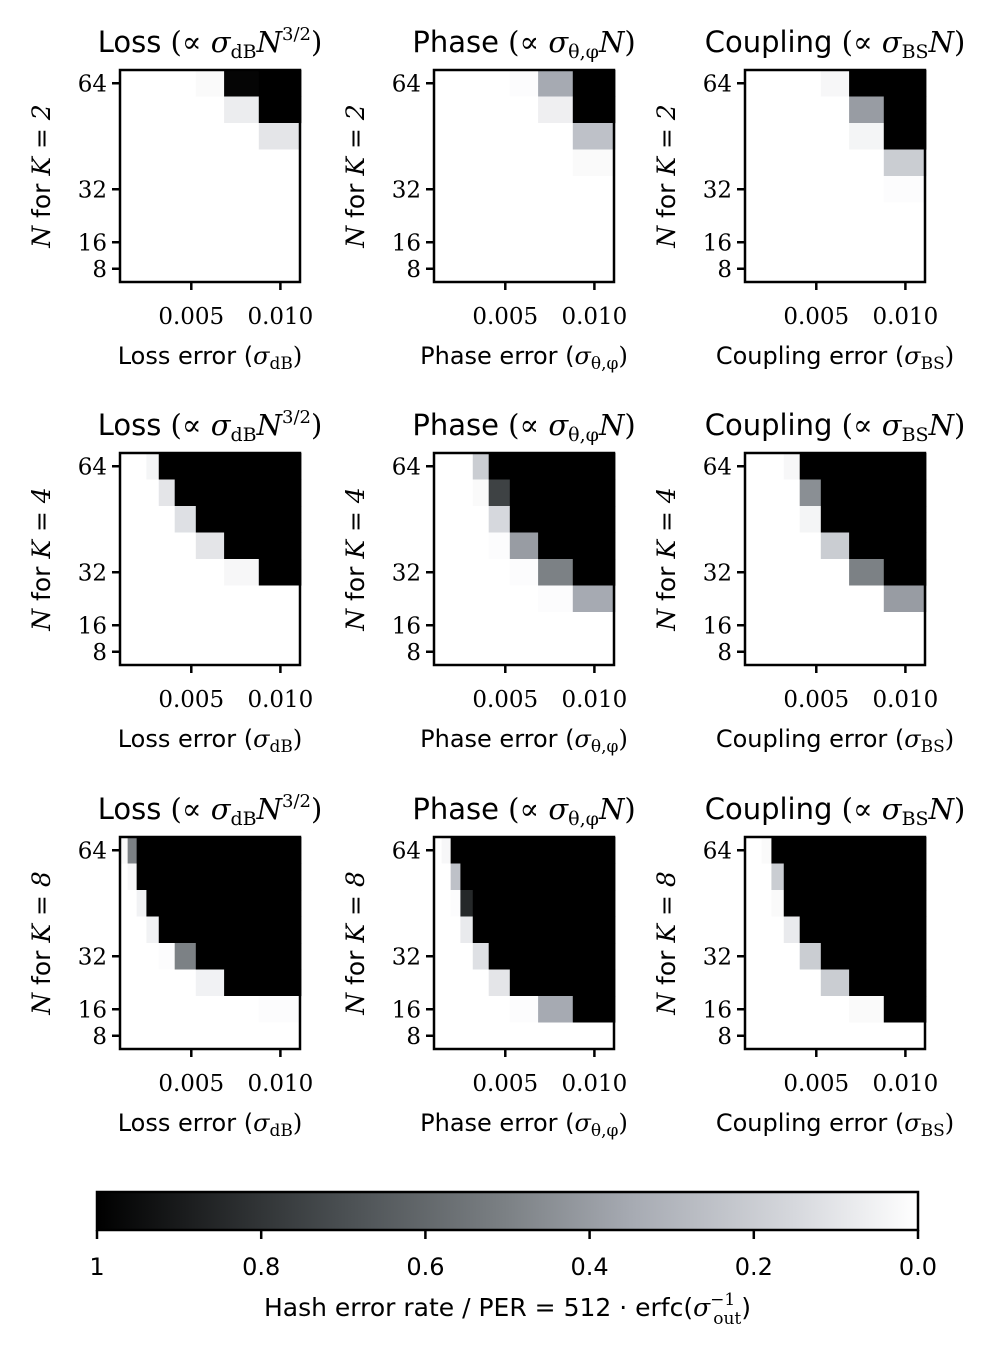 This screenshot has height=1350, width=988. I want to click on y-tick-label: 16, so click(92, 243).